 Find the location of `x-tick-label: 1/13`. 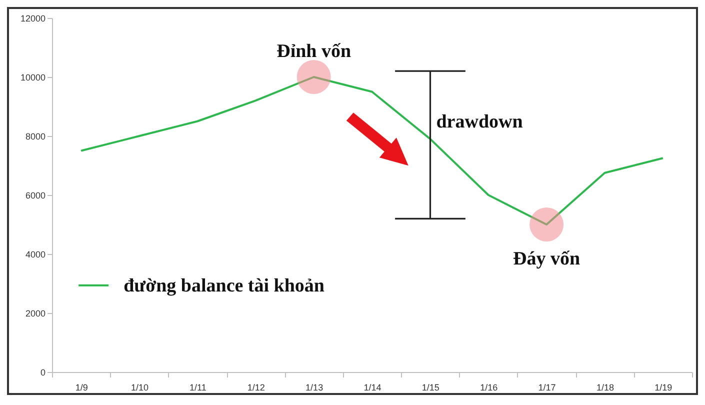

x-tick-label: 1/13 is located at coordinates (315, 387).